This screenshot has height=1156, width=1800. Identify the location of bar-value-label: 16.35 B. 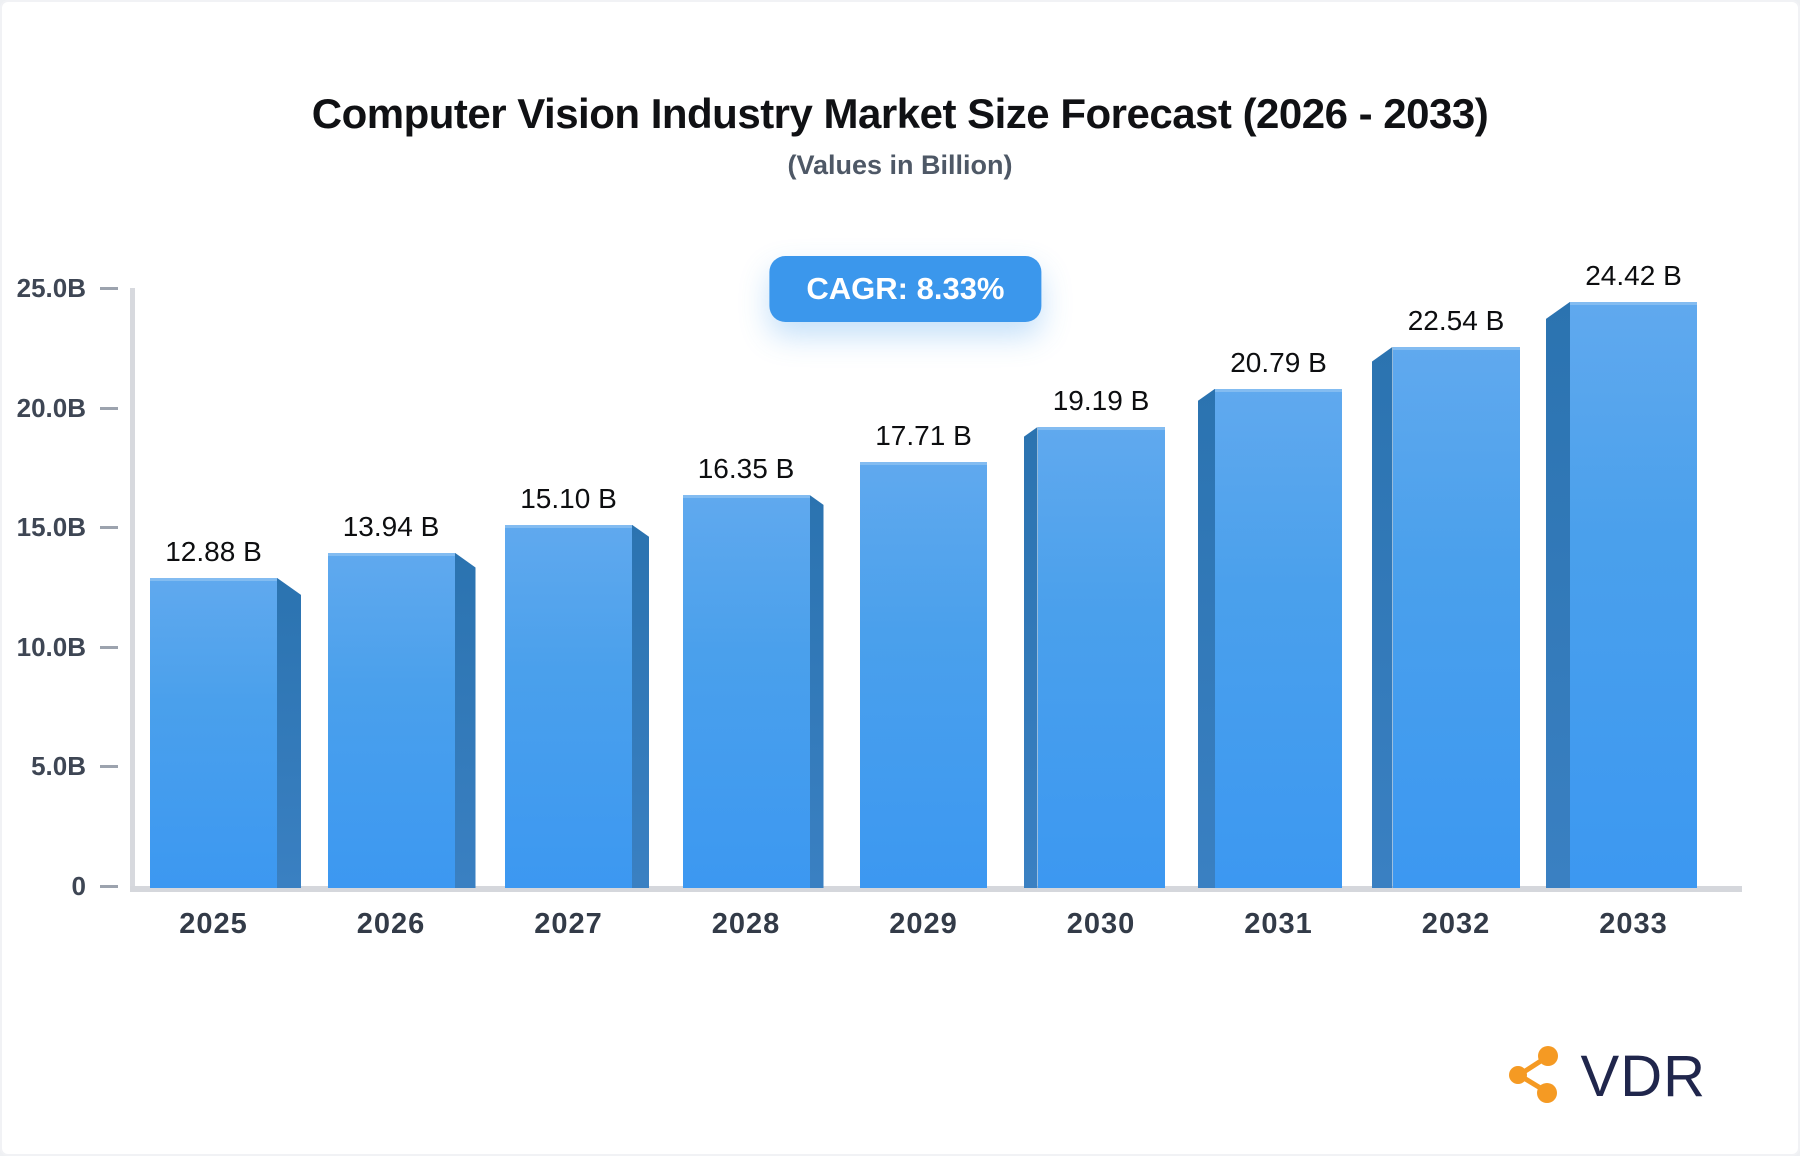
(746, 468).